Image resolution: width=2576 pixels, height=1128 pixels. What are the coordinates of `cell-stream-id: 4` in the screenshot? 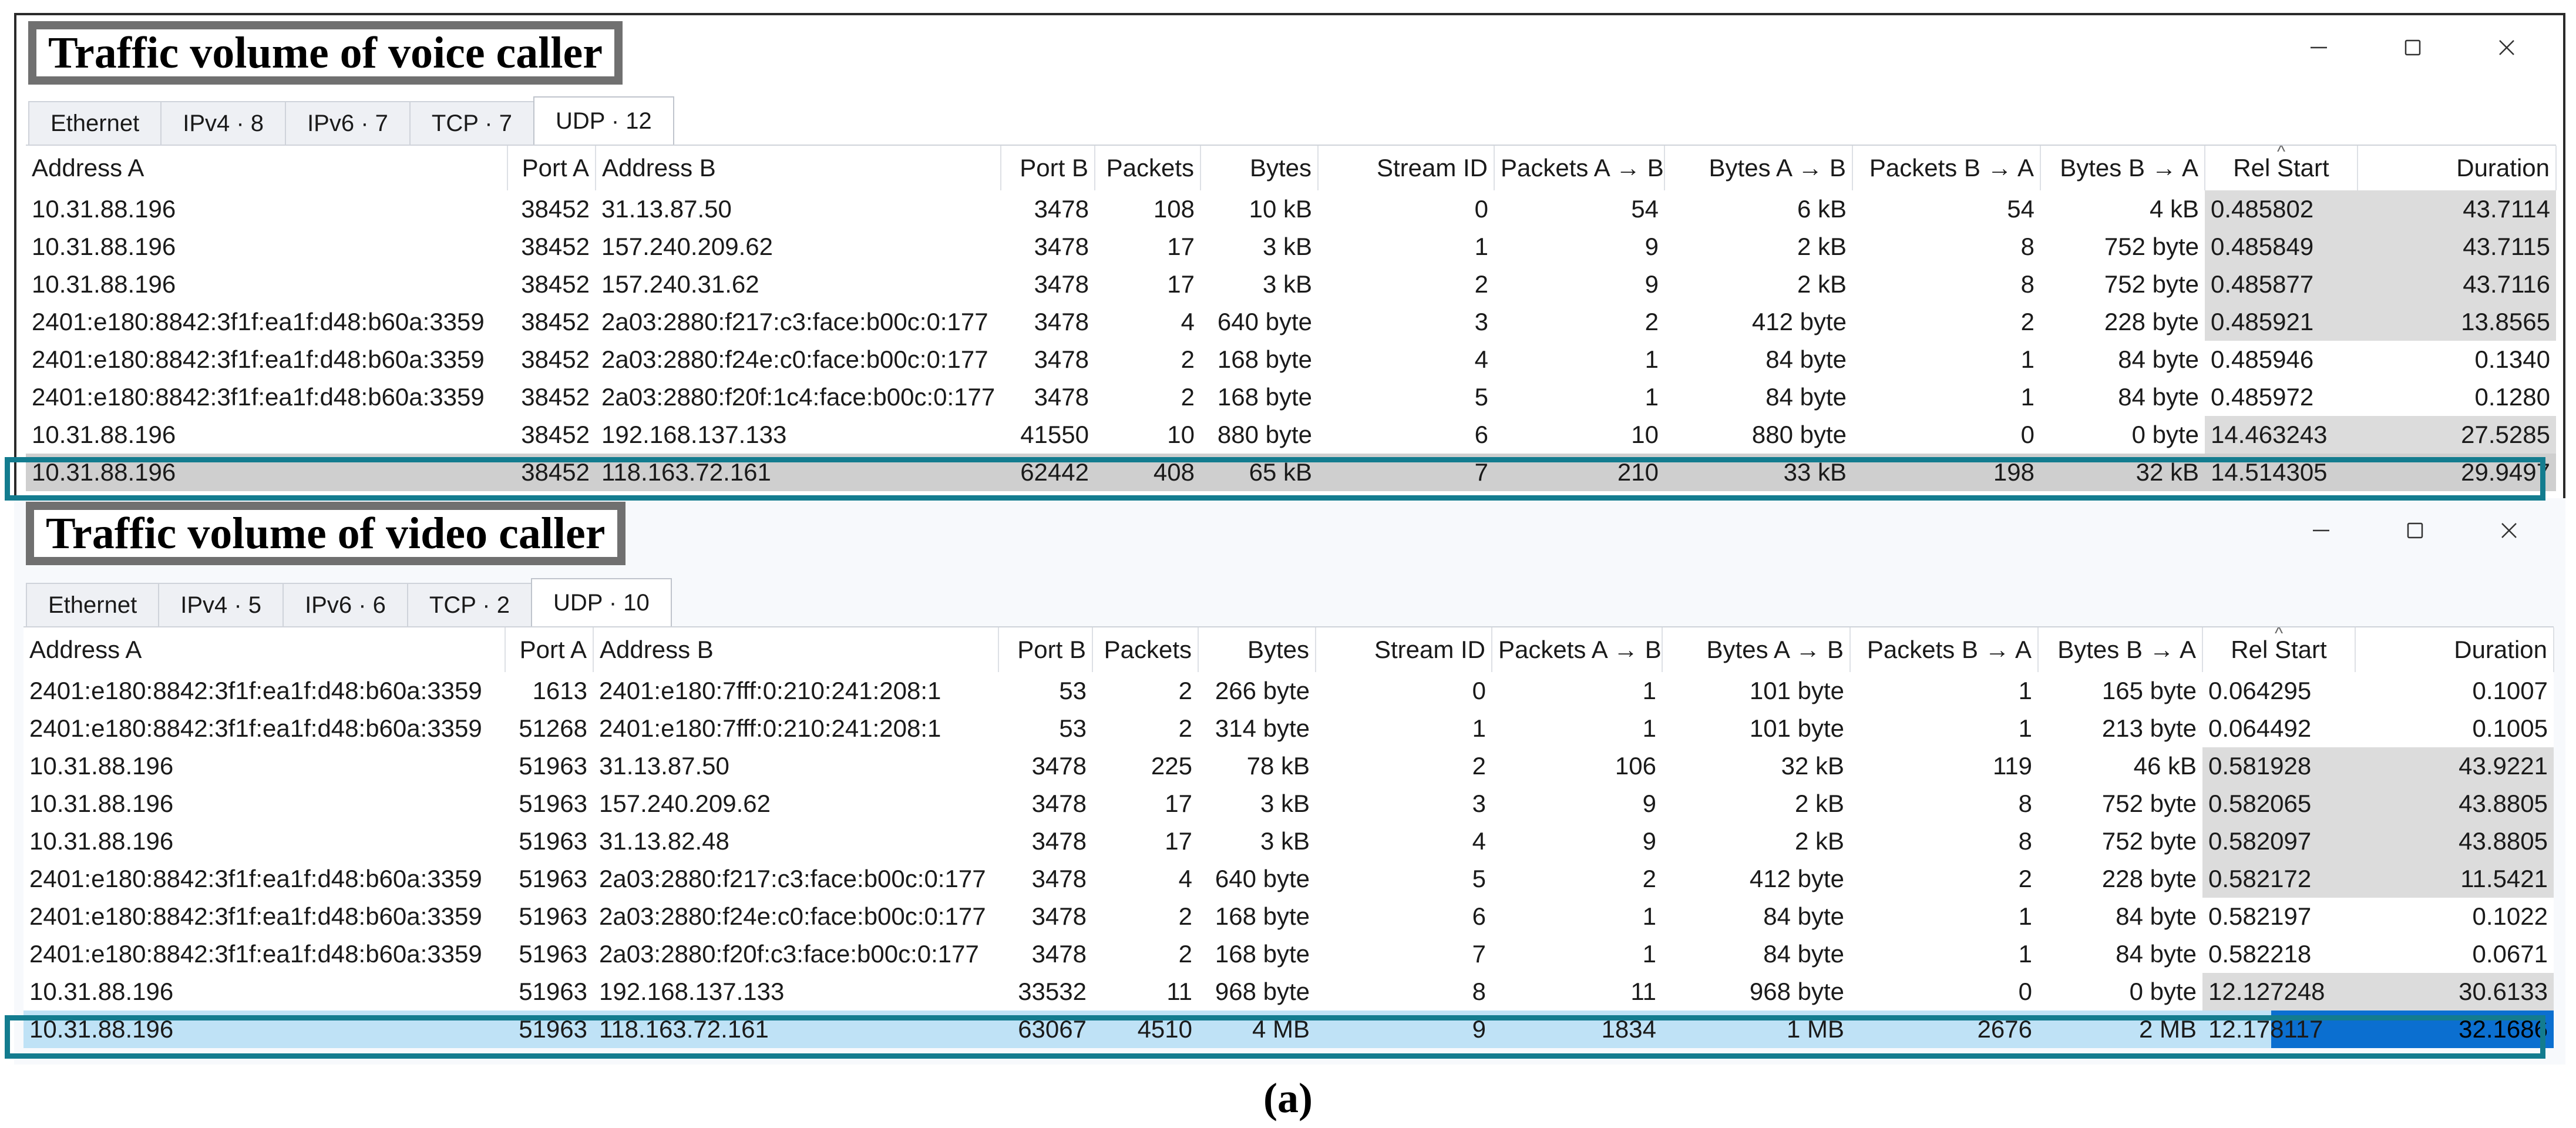 It's located at (1479, 841).